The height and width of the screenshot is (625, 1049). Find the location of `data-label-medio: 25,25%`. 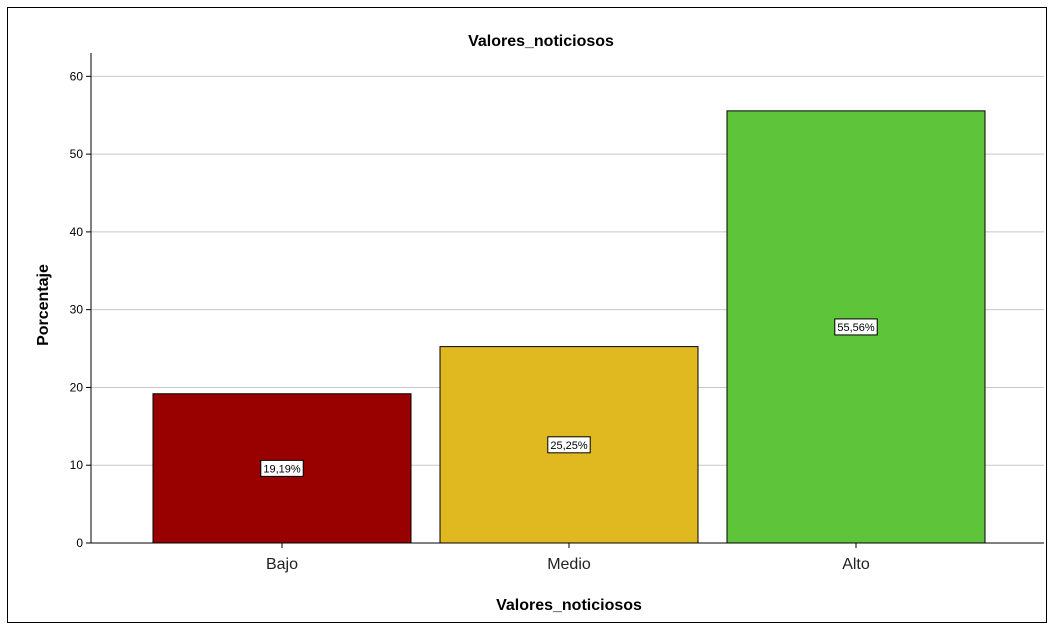

data-label-medio: 25,25% is located at coordinates (569, 445).